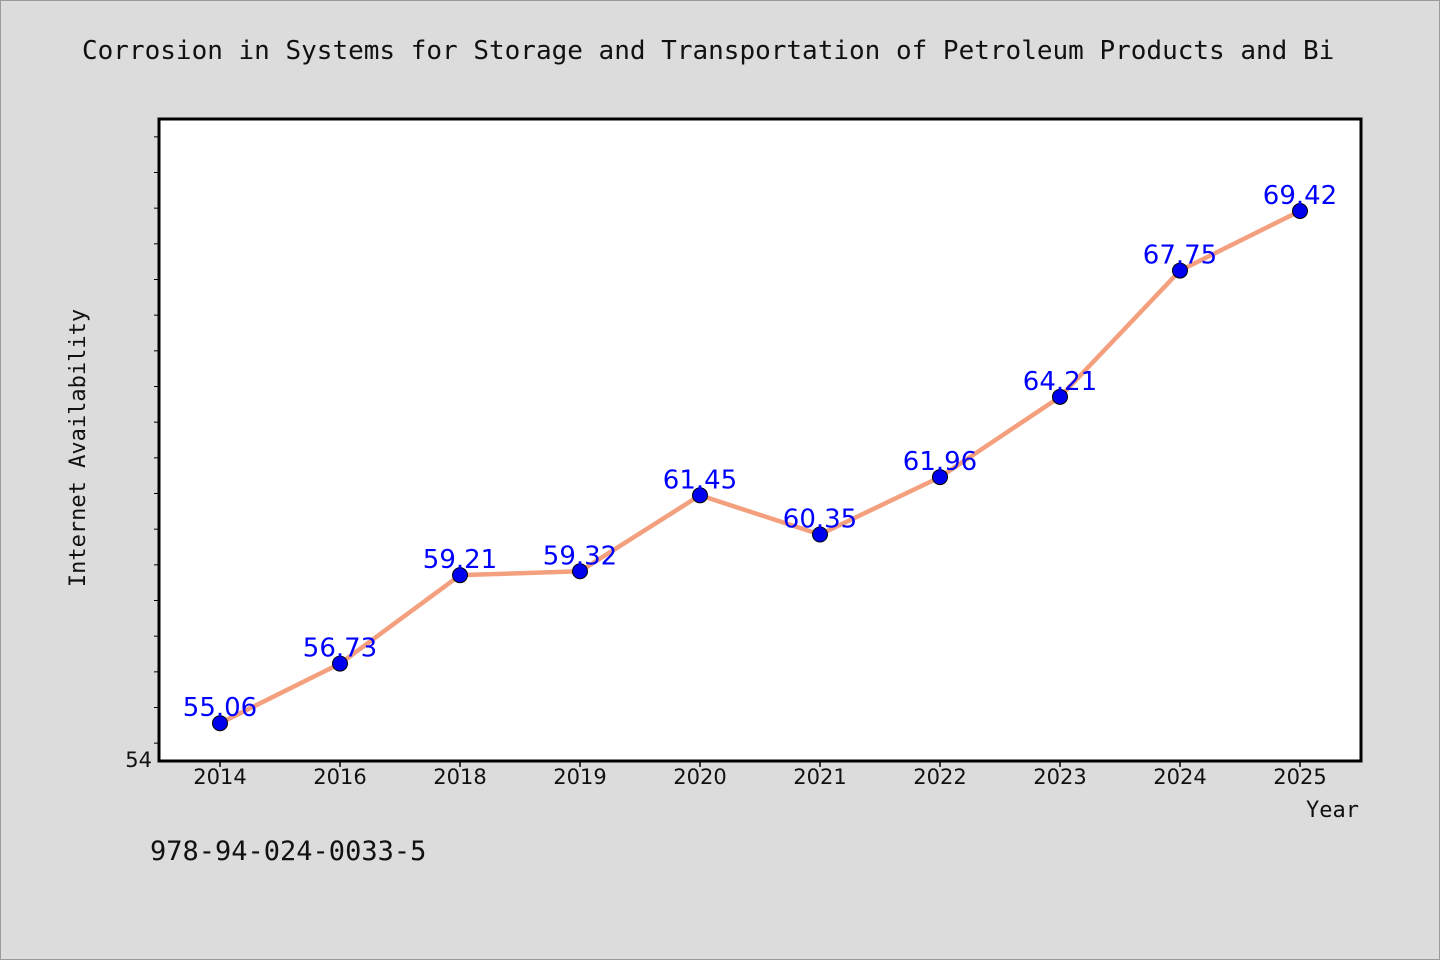 Image resolution: width=1440 pixels, height=960 pixels. Describe the element at coordinates (288, 851) in the screenshot. I see `isbn-footer: 978-94-024-0033-5` at that location.